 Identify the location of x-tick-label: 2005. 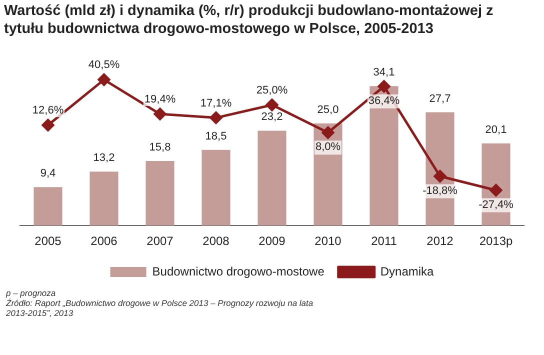
(48, 241).